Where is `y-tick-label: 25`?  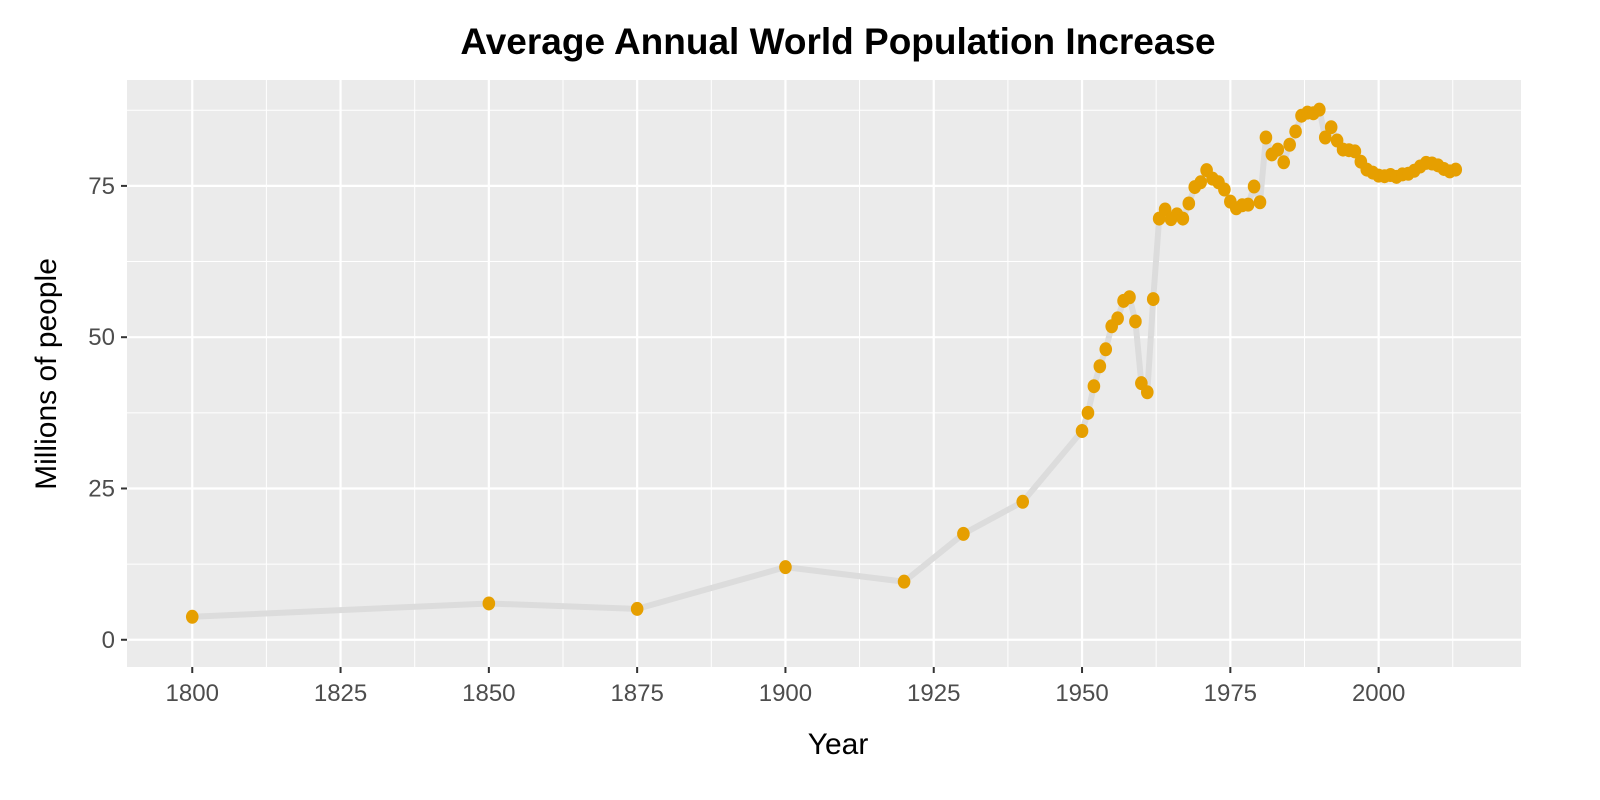
y-tick-label: 25 is located at coordinates (101, 488).